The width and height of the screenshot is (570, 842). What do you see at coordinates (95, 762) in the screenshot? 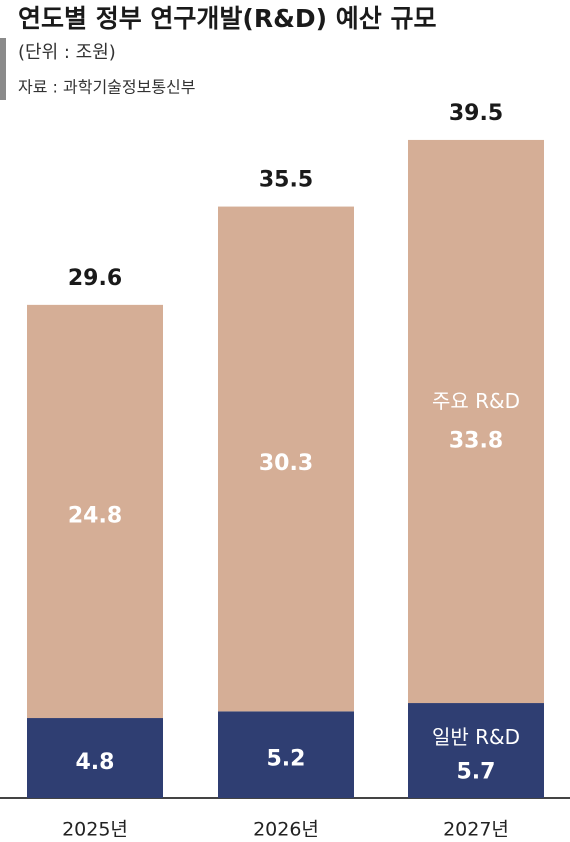
I see `value-label: 4.8` at bounding box center [95, 762].